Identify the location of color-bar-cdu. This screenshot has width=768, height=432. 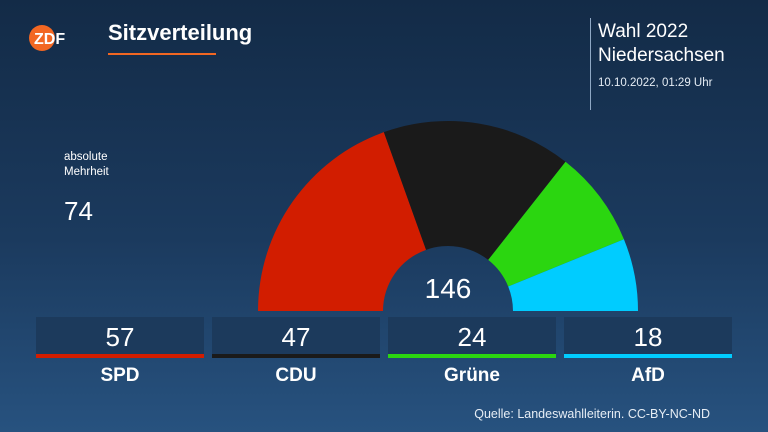
(296, 356).